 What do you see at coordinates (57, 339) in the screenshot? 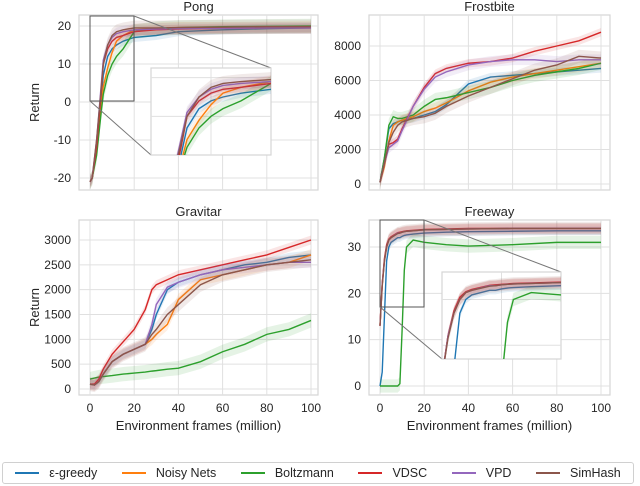
I see `y-tick-label: 1000` at bounding box center [57, 339].